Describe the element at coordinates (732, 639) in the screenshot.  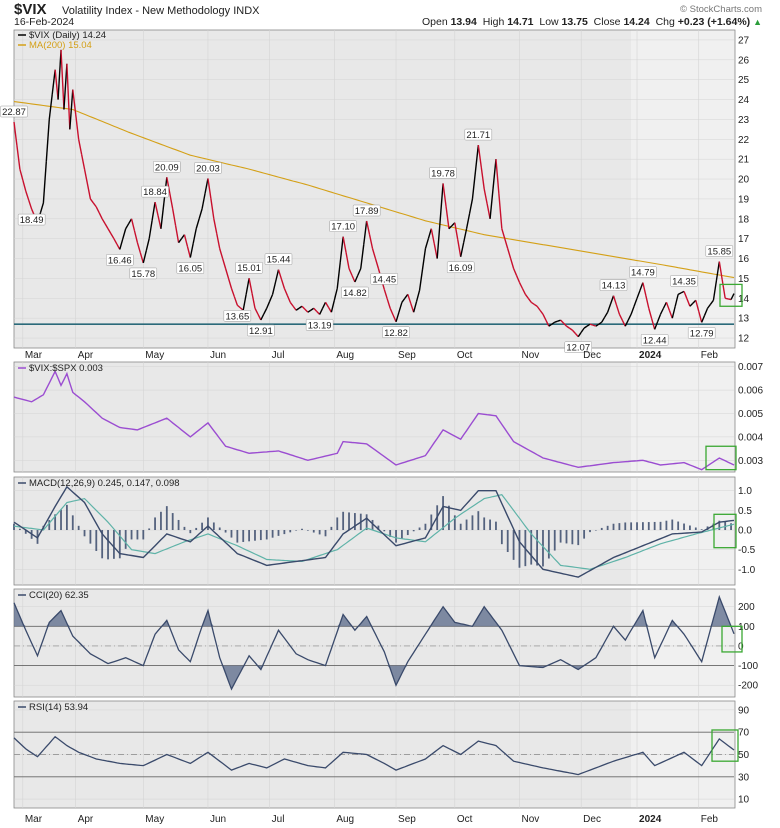
I see `cci-highlight-box` at that location.